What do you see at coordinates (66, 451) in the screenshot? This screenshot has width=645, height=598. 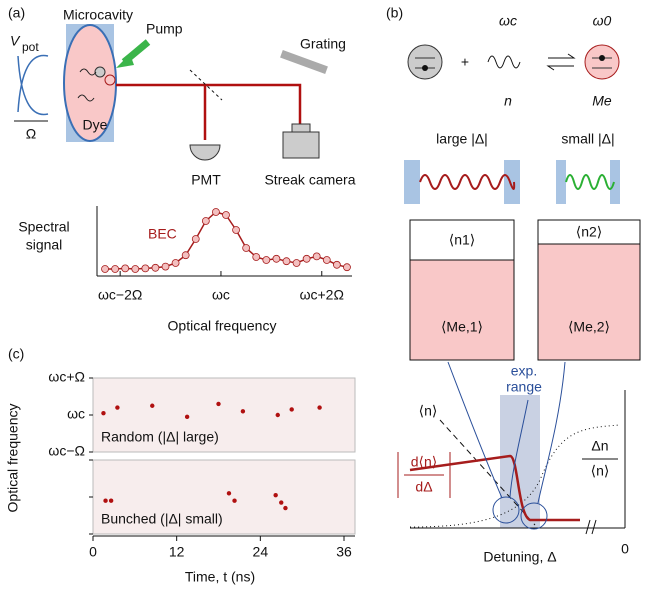 I see `y-tick-label: ωc−Ω` at bounding box center [66, 451].